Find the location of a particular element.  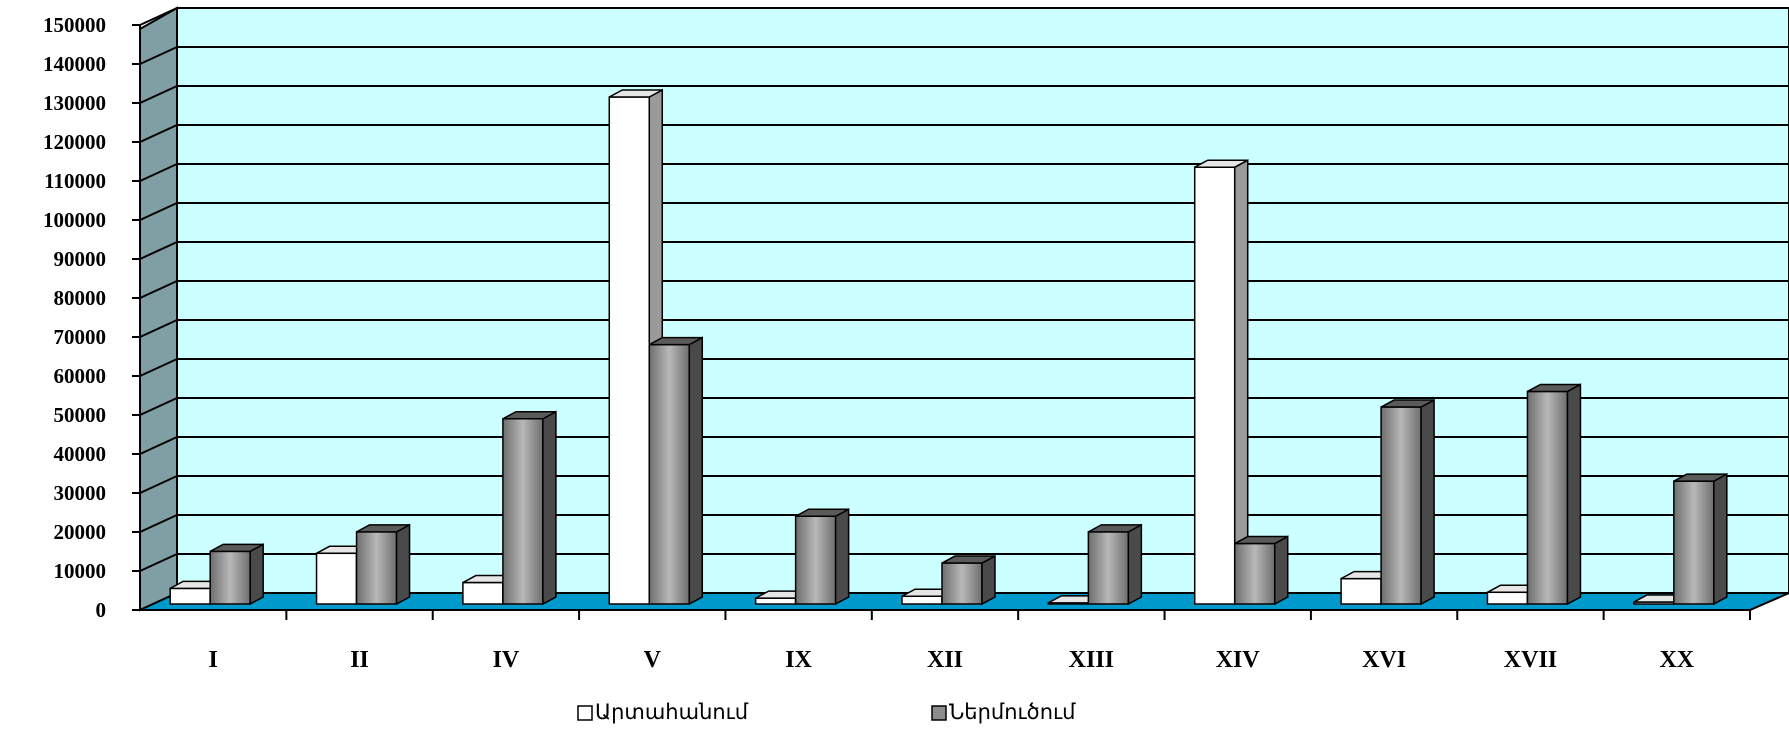

y-tick-label: 30000 is located at coordinates (80, 493).